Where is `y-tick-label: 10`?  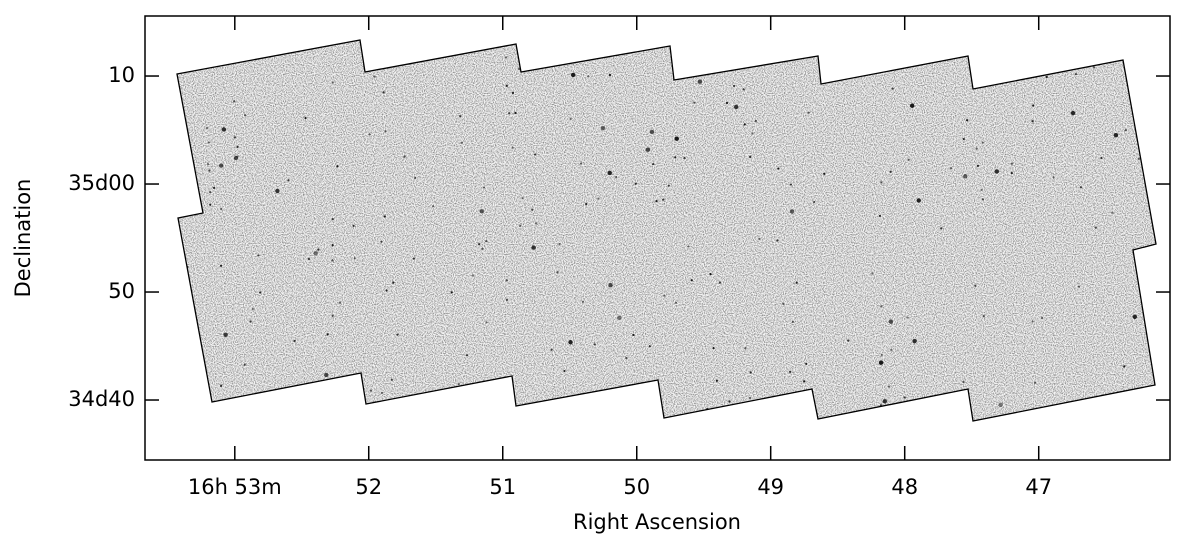
y-tick-label: 10 is located at coordinates (121, 75).